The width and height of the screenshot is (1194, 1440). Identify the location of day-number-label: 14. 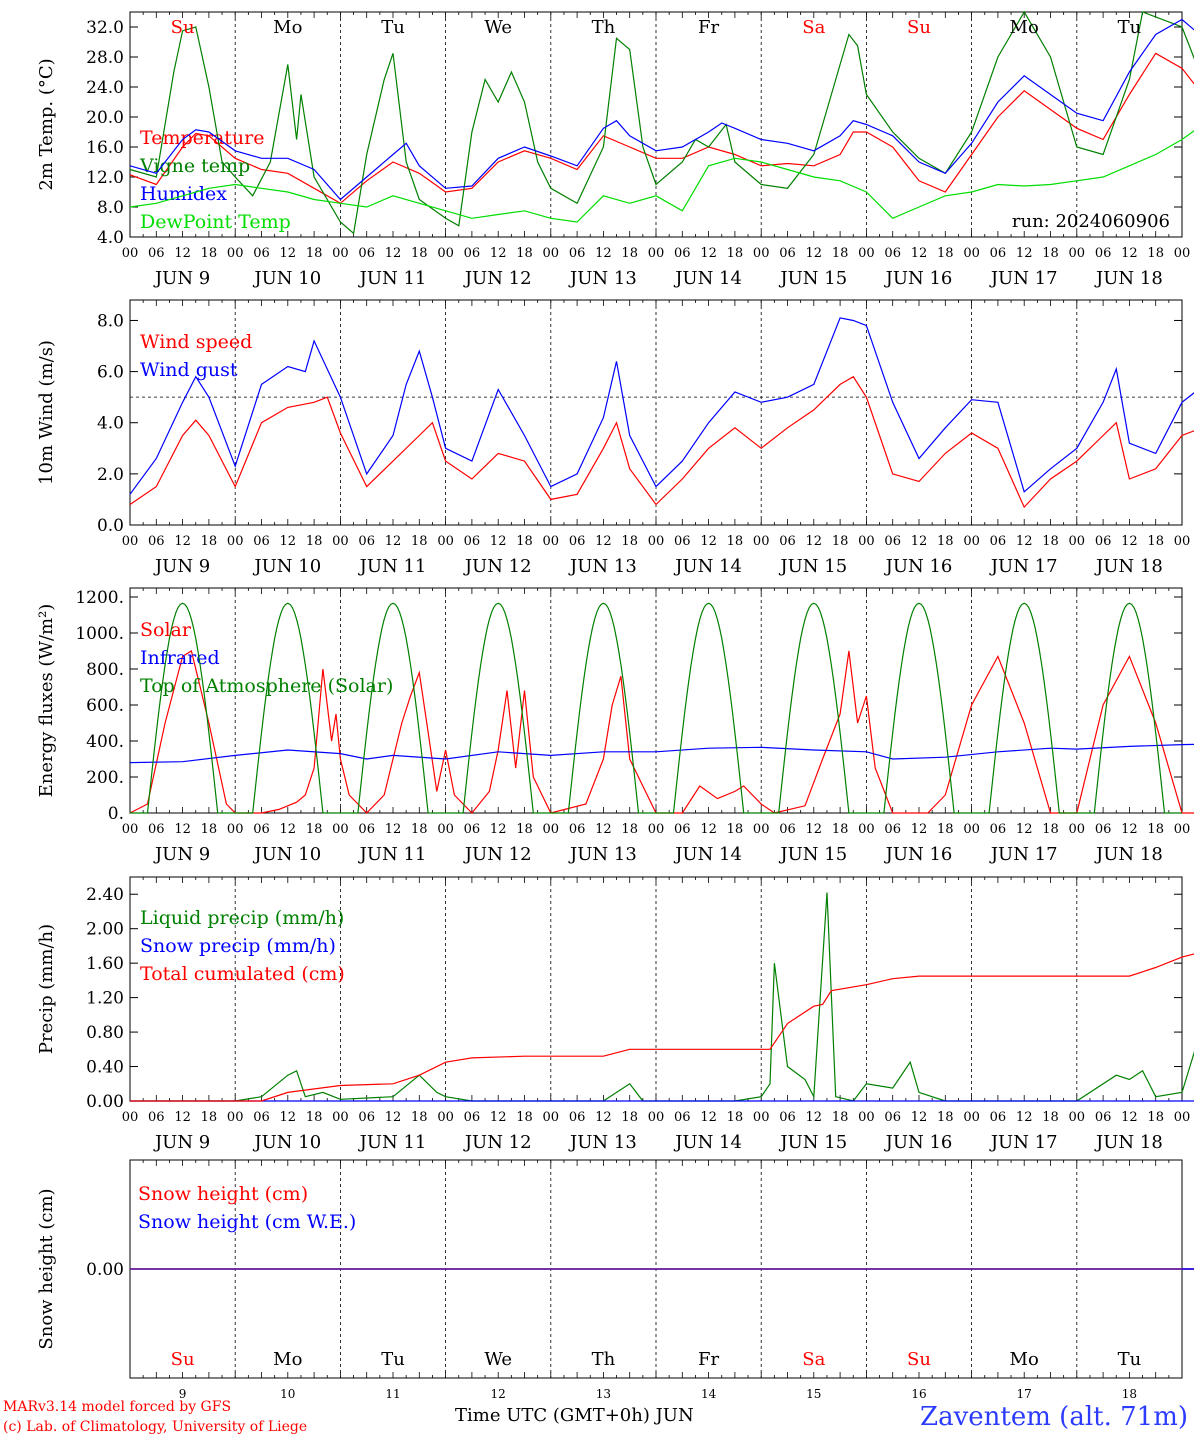
(709, 1394).